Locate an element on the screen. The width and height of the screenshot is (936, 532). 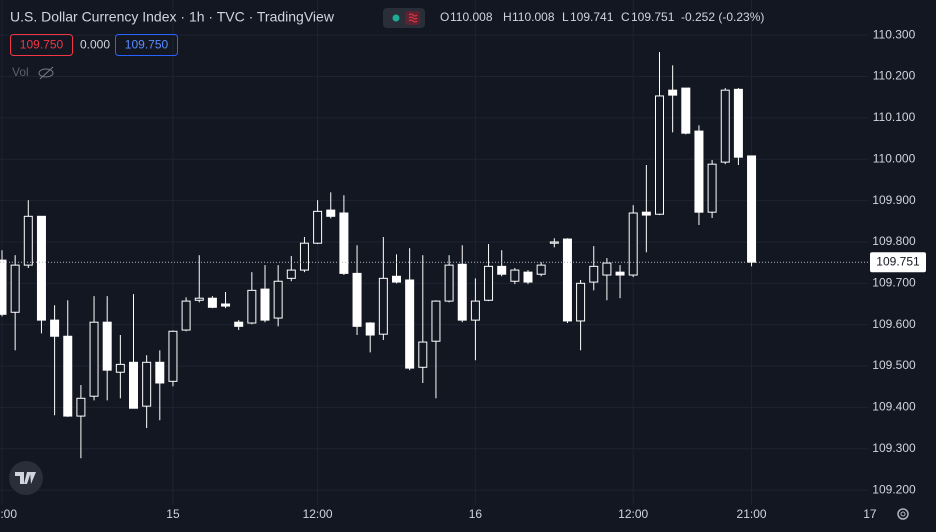
ohlc-change: -0.252 (-0.23%) is located at coordinates (722, 17).